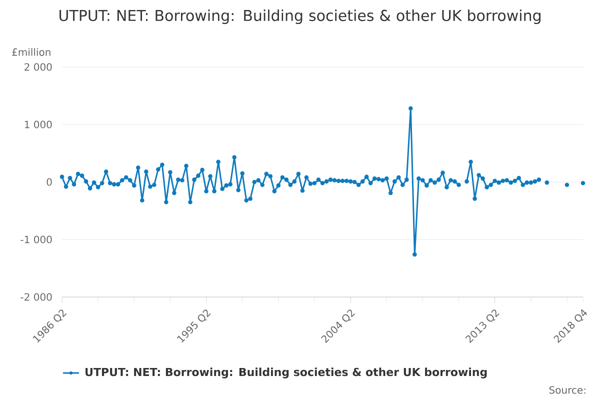  Describe the element at coordinates (300, 17) in the screenshot. I see `chart-title: UTPUT: NET: Borrowing: Building societies & other UK borrowing` at that location.